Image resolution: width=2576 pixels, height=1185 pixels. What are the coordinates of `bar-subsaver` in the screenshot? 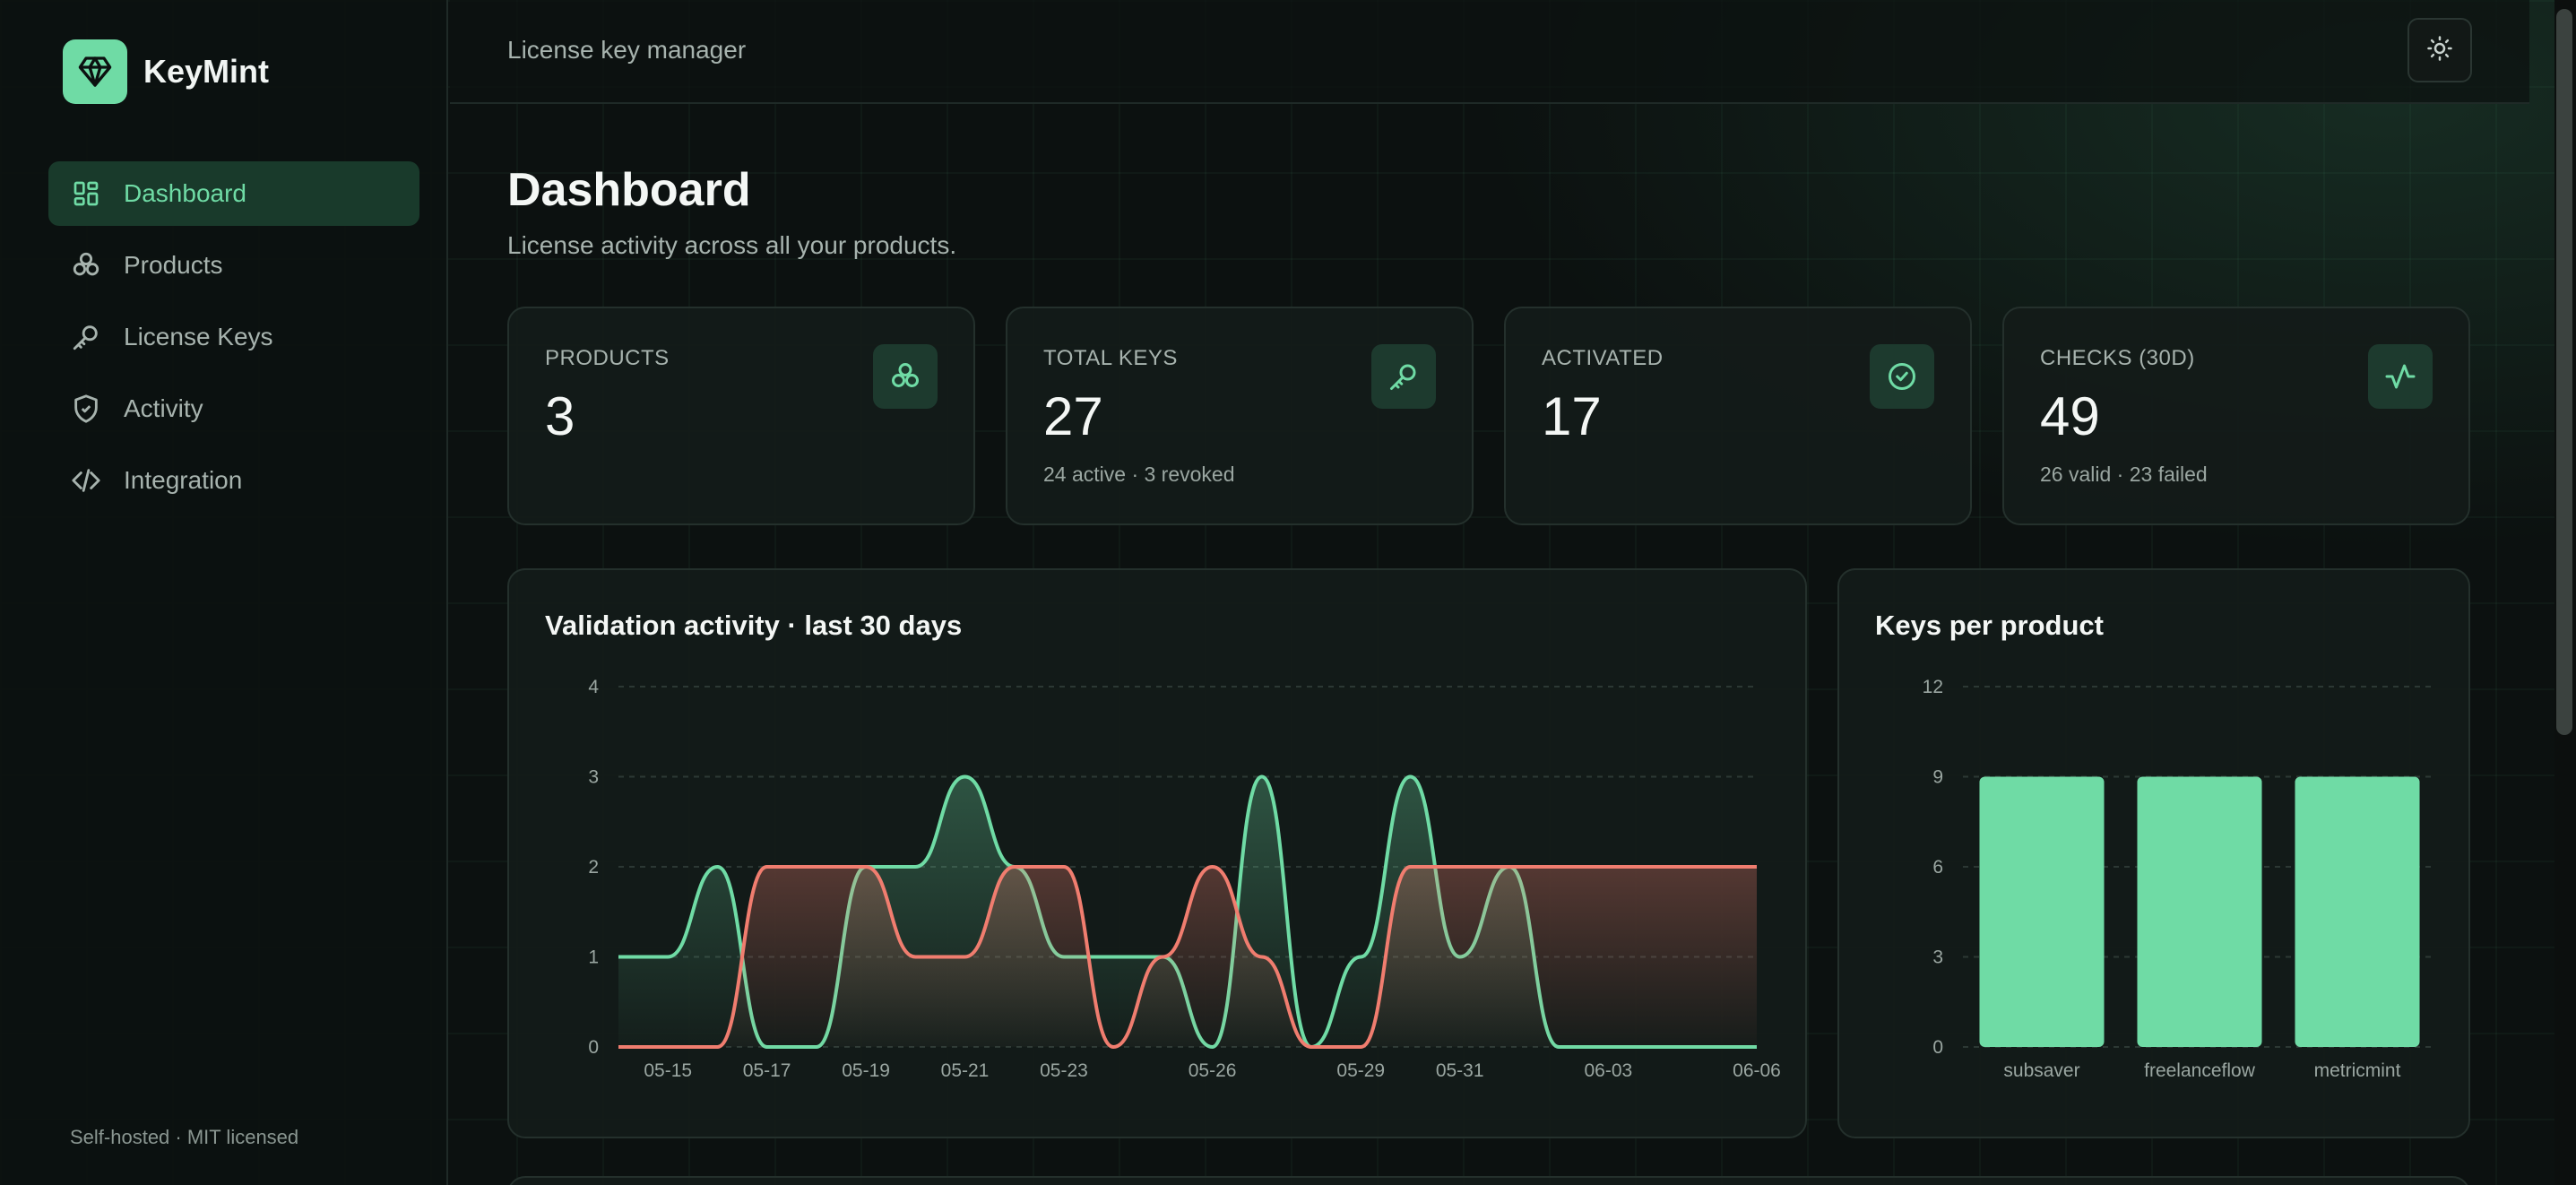 It's located at (2042, 912).